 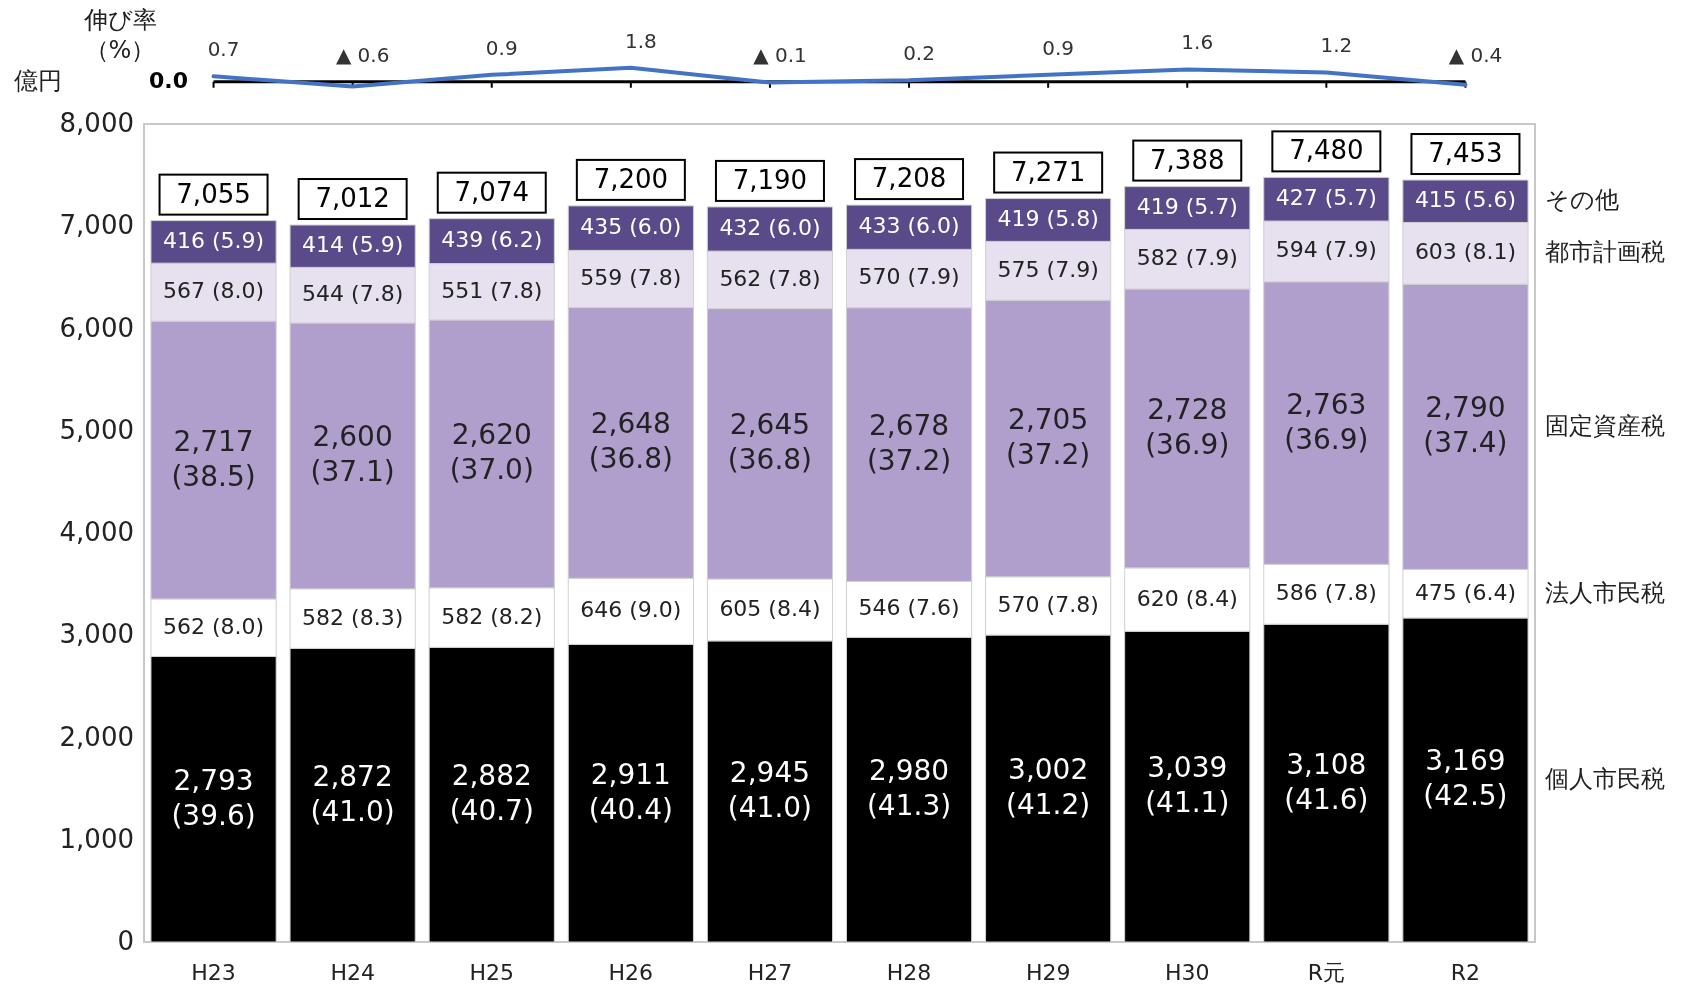 What do you see at coordinates (631, 972) in the screenshot?
I see `x-tick-label: H26` at bounding box center [631, 972].